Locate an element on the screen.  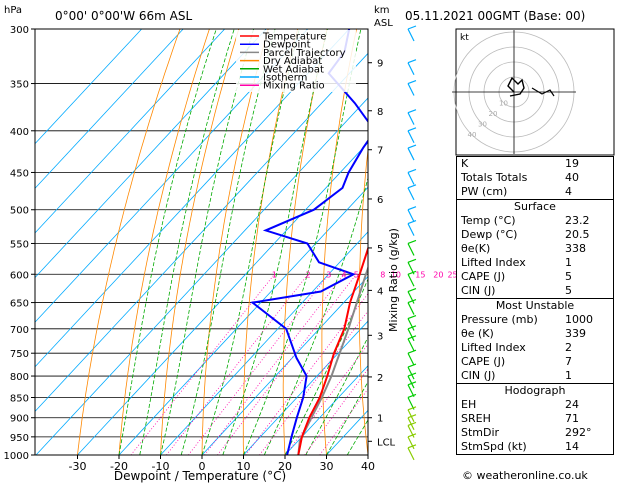
units-asl: ASL is located at coordinates (383, 23).